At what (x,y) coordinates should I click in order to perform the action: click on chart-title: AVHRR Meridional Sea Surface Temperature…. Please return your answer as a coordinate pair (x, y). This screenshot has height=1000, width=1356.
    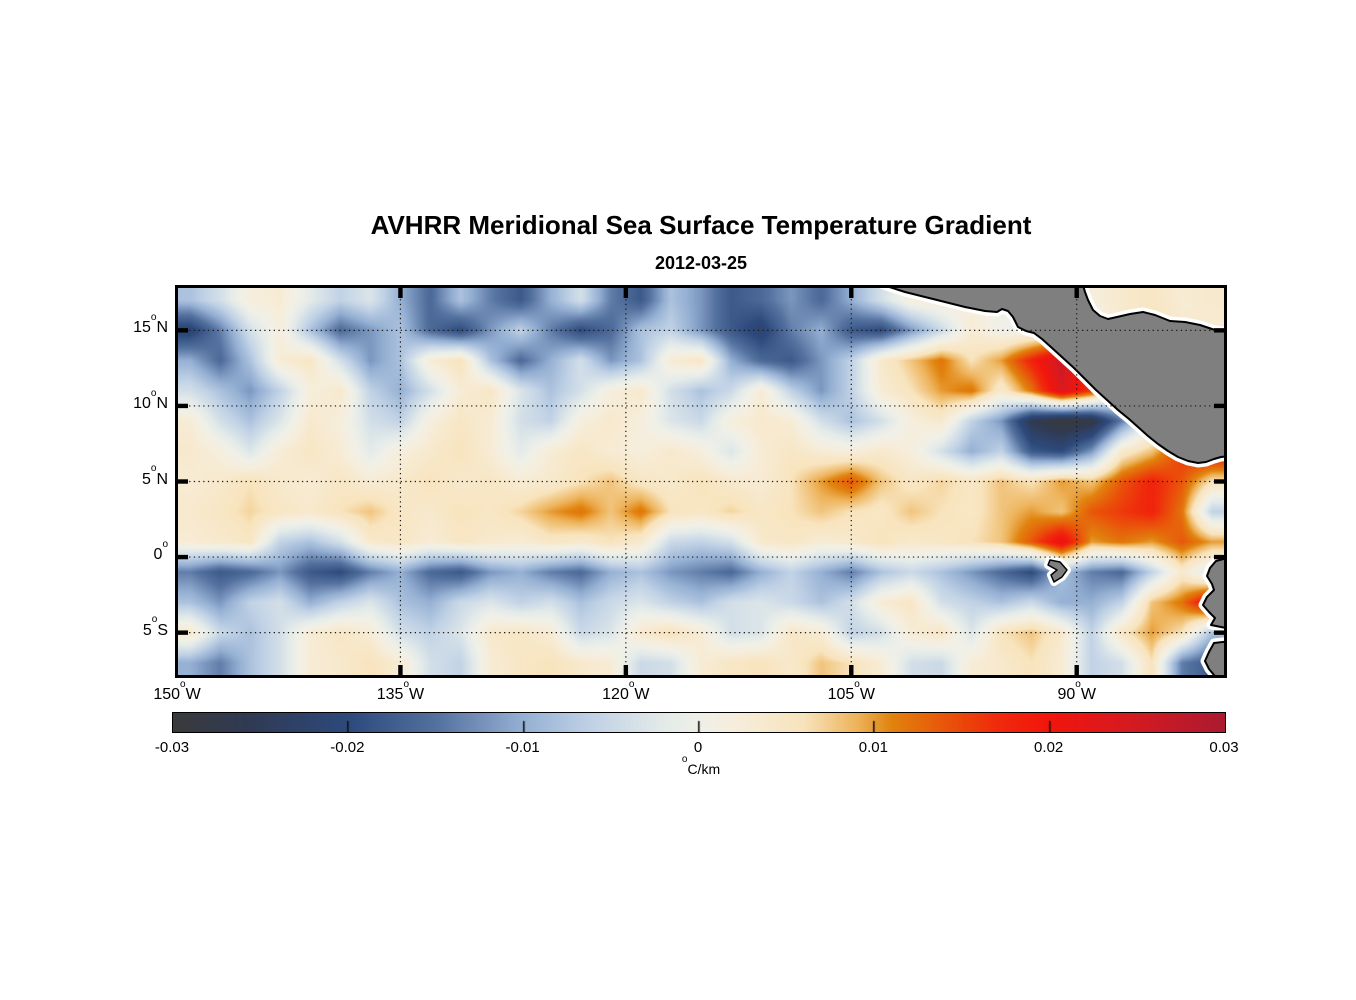
    Looking at the image, I should click on (701, 225).